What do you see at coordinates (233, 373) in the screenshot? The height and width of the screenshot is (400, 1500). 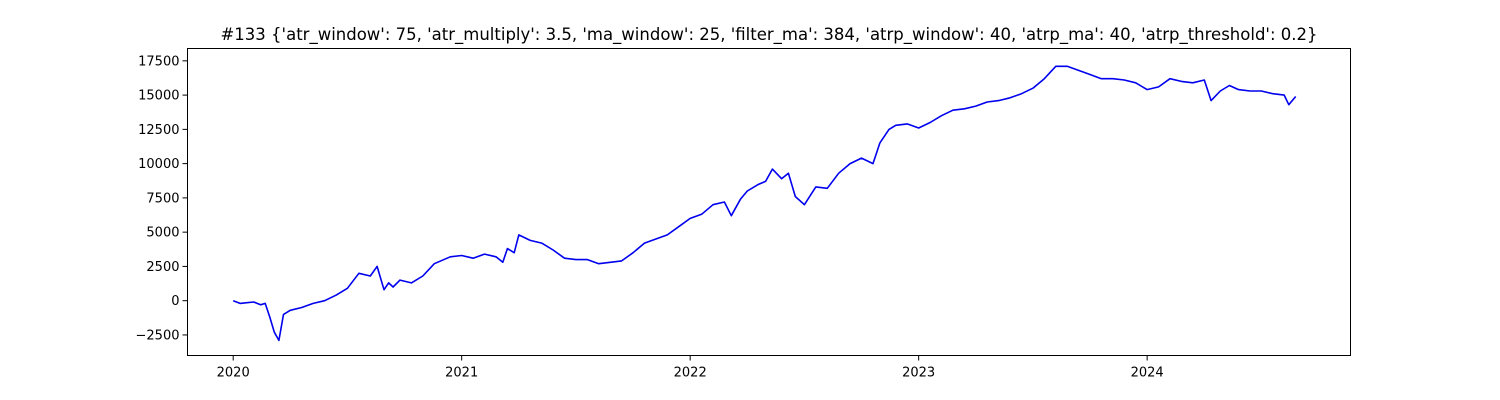 I see `x-tick-label: 2020` at bounding box center [233, 373].